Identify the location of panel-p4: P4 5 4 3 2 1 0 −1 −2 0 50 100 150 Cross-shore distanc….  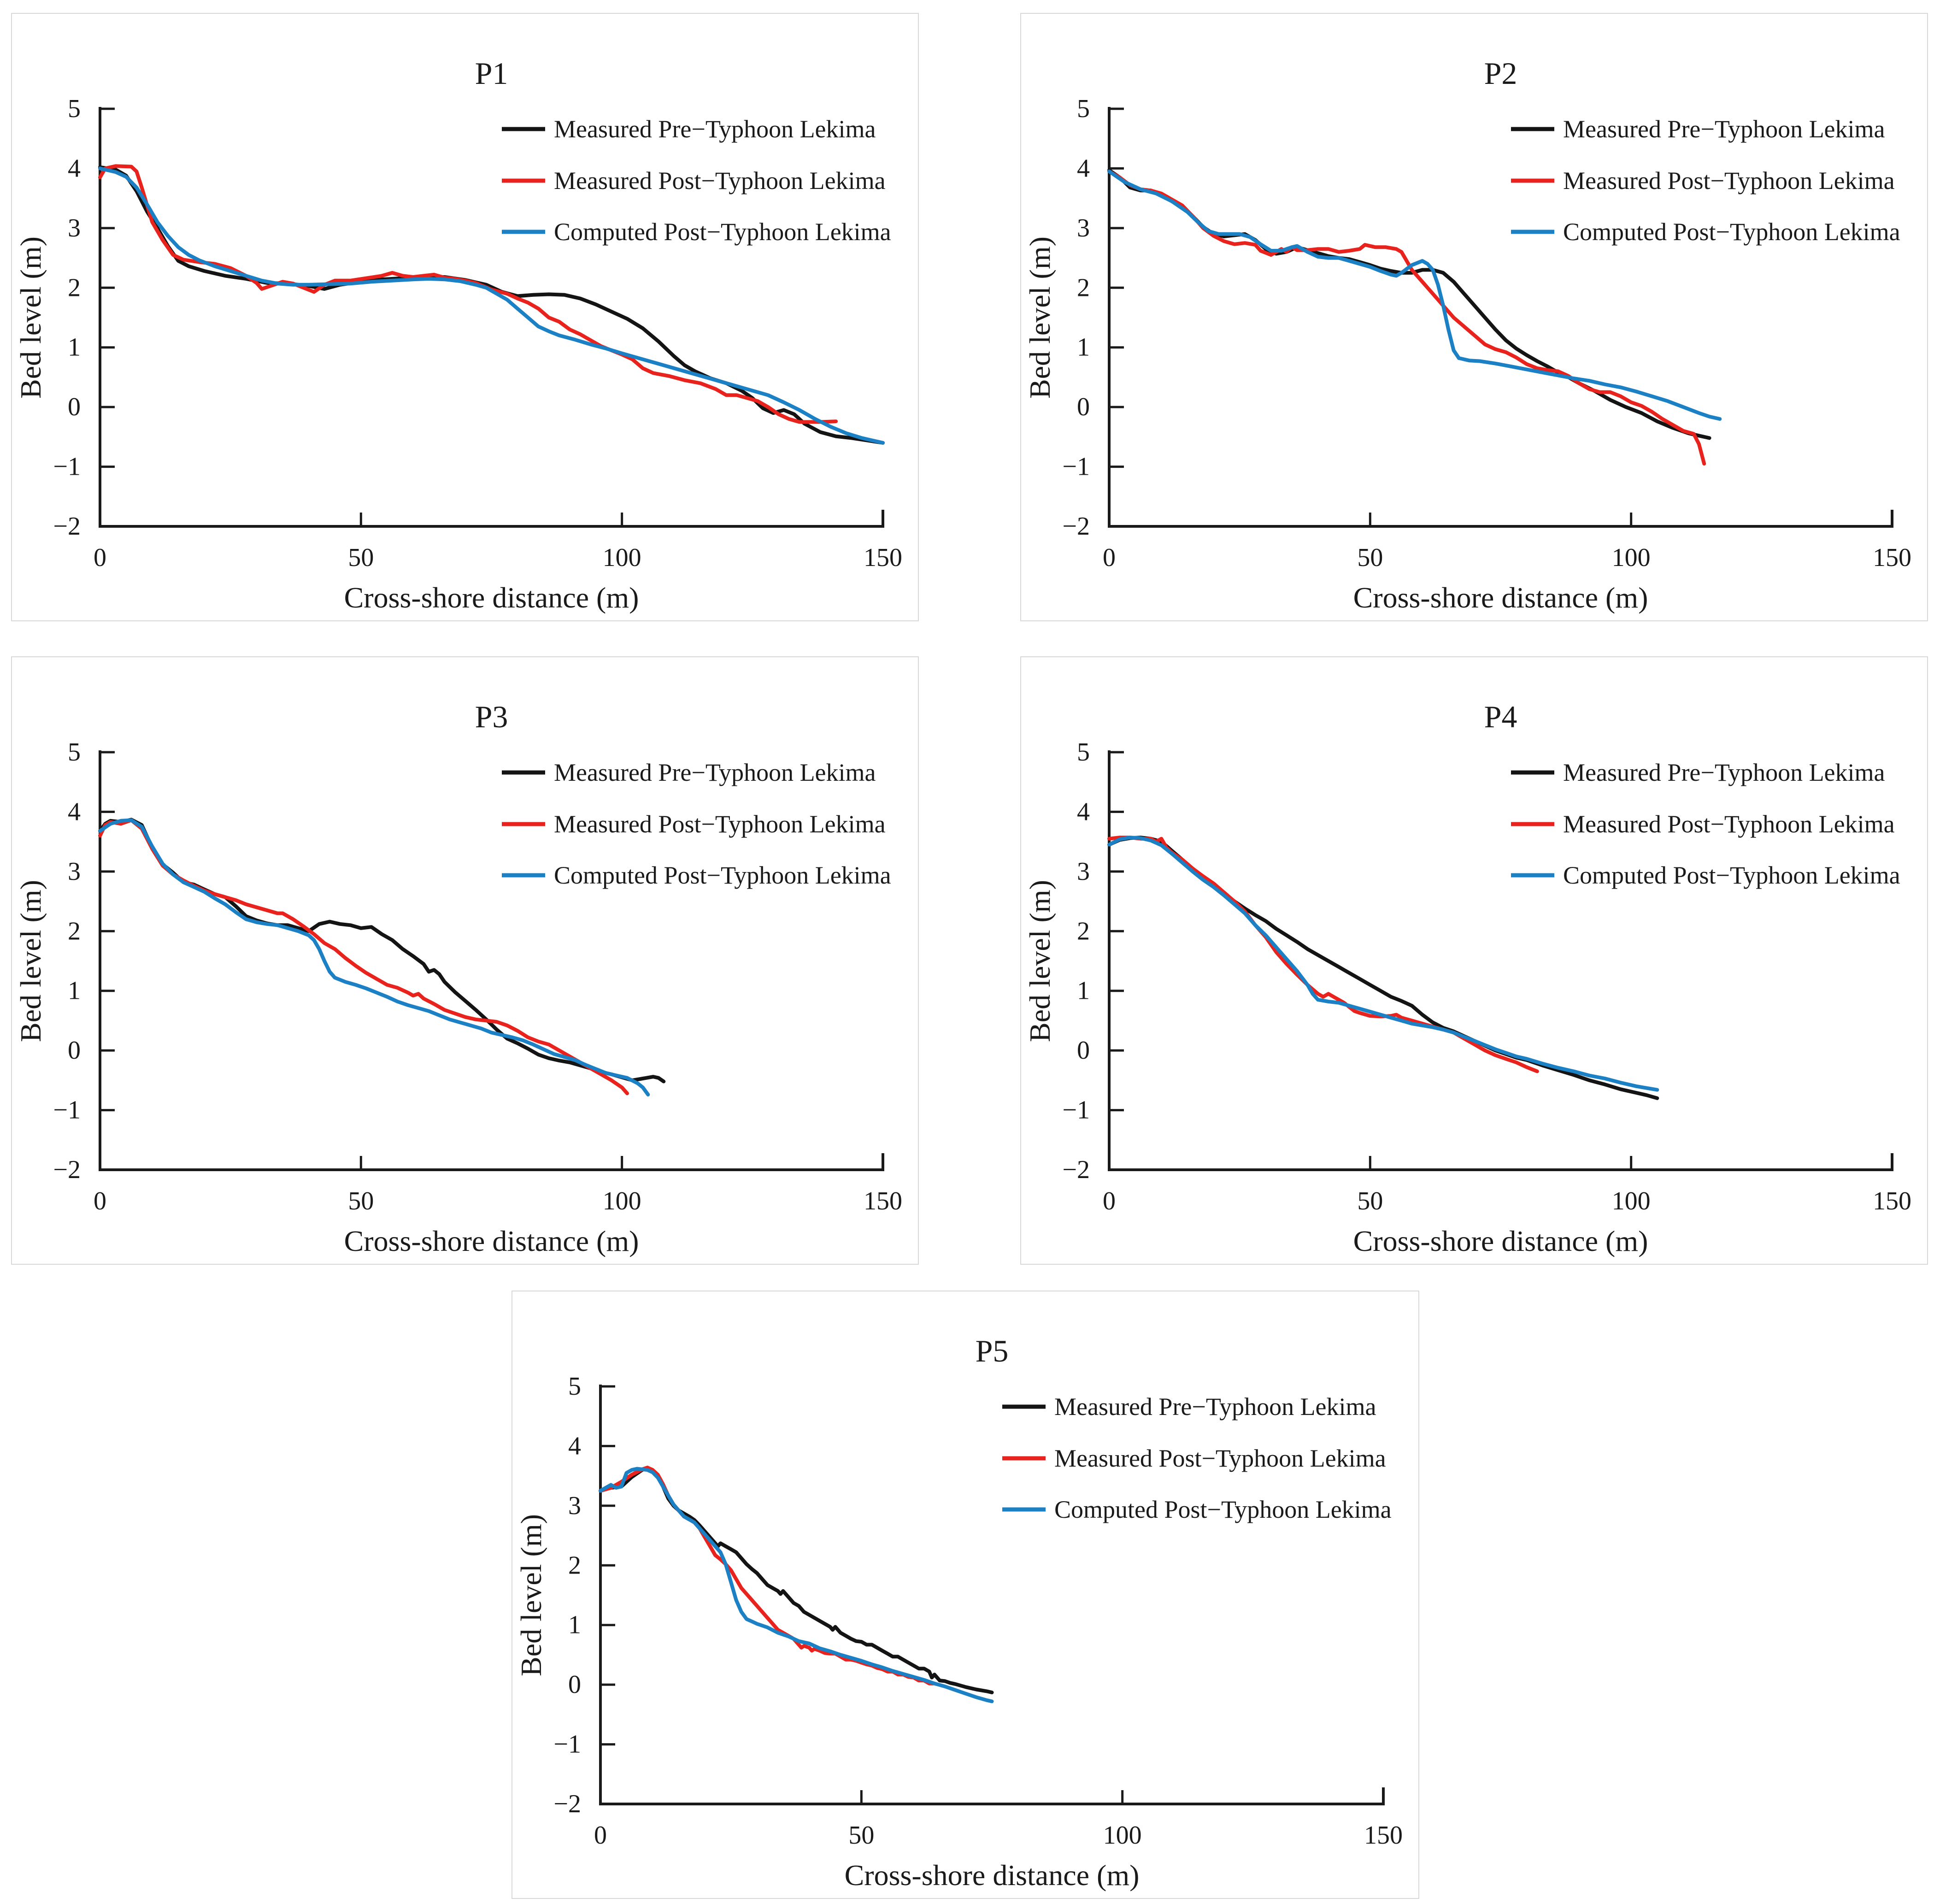
(1474, 960).